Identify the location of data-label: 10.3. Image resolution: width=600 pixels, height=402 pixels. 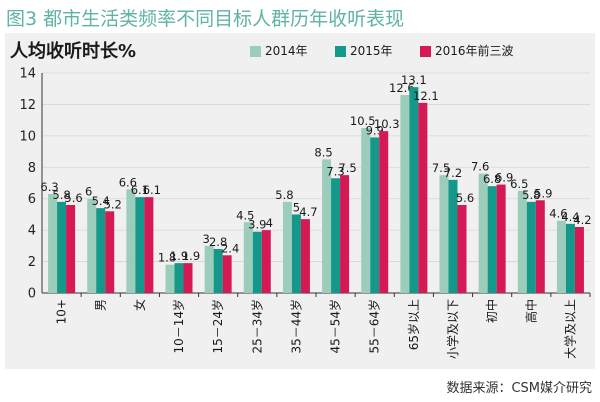
(387, 124).